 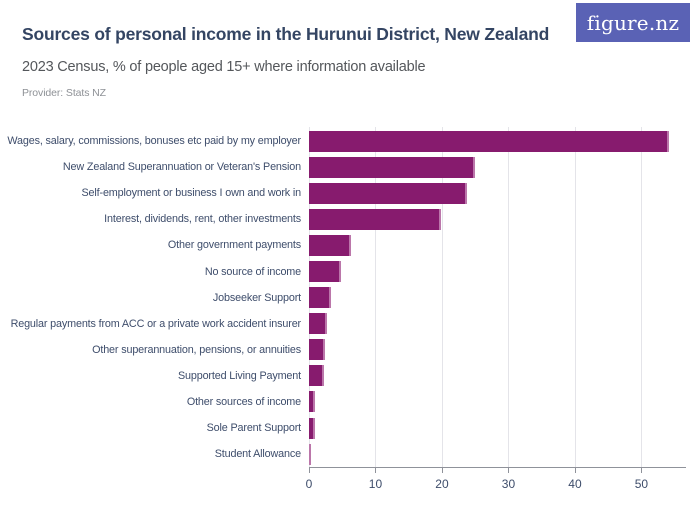 What do you see at coordinates (375, 484) in the screenshot?
I see `axis-tick-label: 10` at bounding box center [375, 484].